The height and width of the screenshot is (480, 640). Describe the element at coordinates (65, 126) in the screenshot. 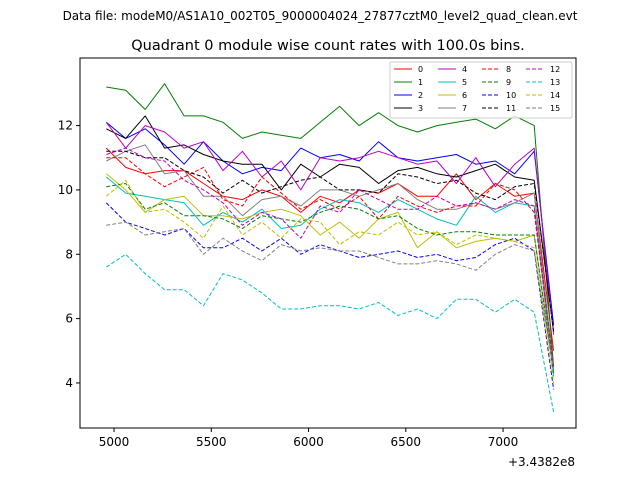

I see `y-tick-label: 12` at that location.